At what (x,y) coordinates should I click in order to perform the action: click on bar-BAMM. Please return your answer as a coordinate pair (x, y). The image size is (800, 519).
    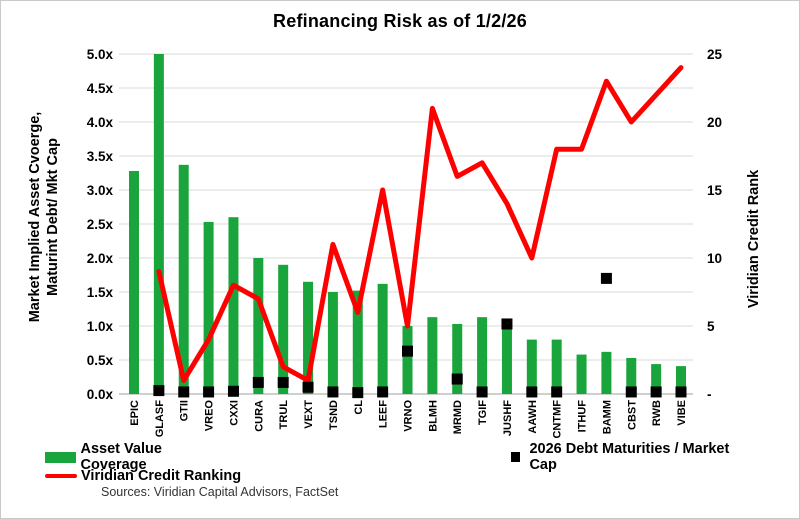
    Looking at the image, I should click on (606, 372).